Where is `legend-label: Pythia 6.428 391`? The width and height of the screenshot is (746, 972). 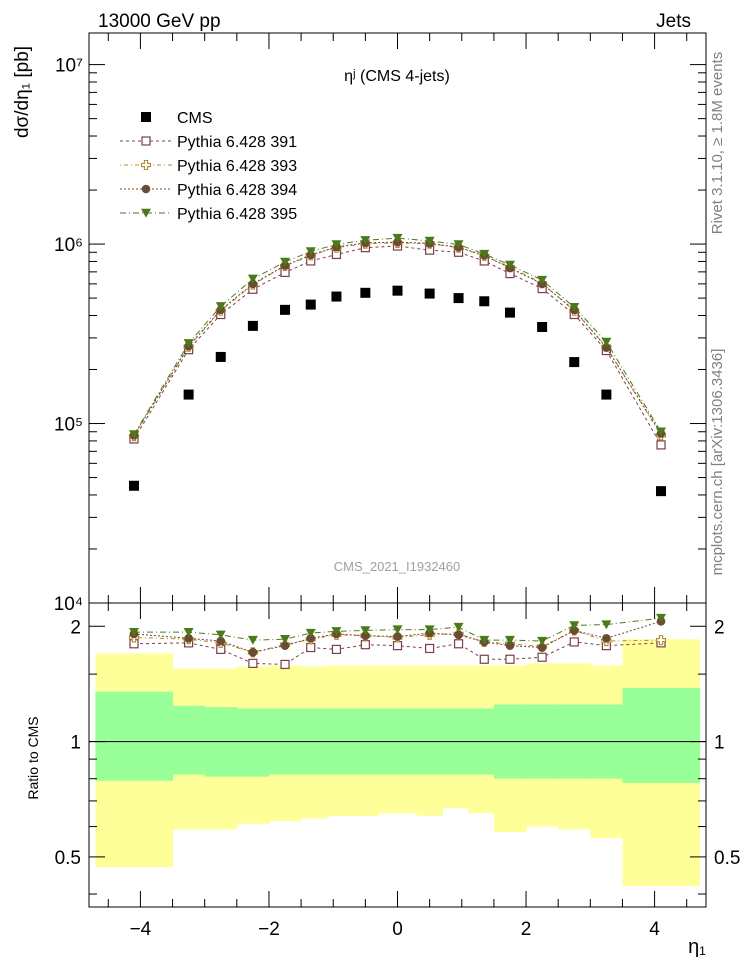 legend-label: Pythia 6.428 391 is located at coordinates (237, 142).